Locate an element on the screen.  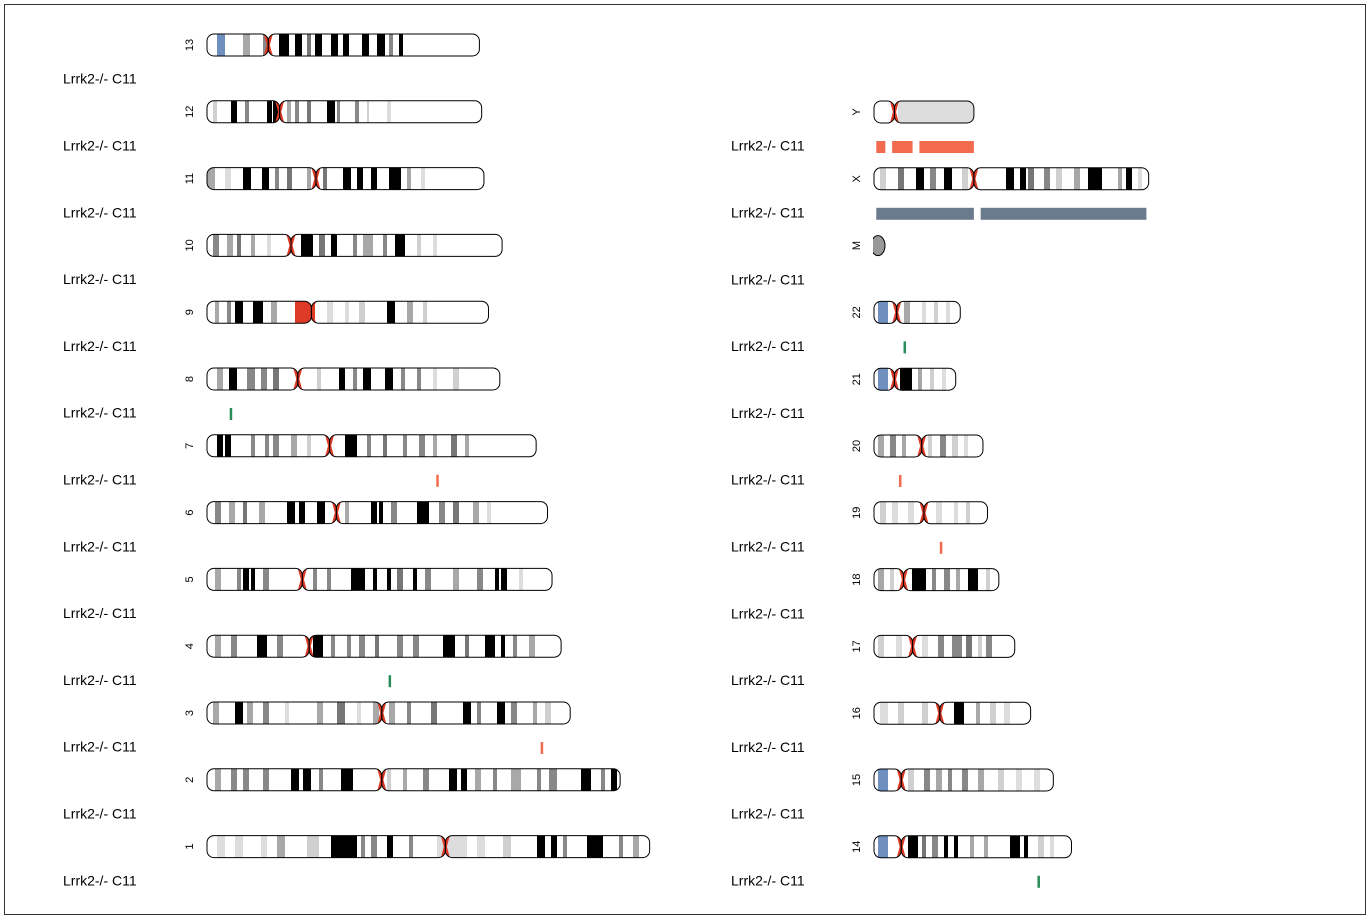
track-label-chrx: Lrrk2-/- C11 is located at coordinates (768, 213).